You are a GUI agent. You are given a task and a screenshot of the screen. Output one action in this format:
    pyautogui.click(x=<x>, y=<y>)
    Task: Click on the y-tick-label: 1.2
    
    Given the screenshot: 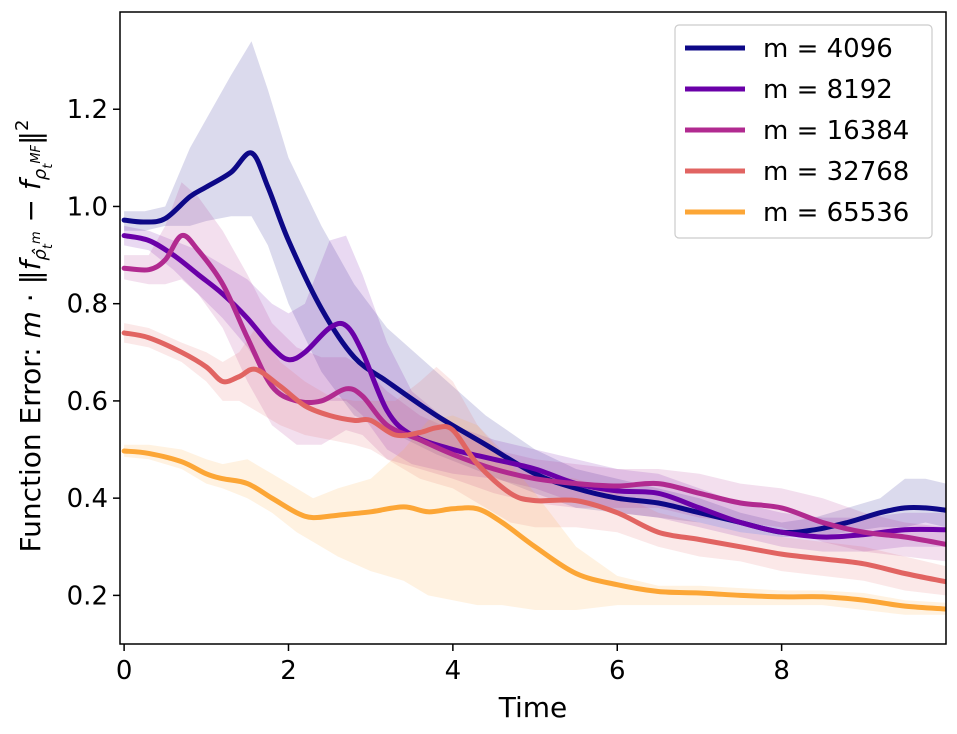 What is the action you would take?
    pyautogui.click(x=87, y=110)
    